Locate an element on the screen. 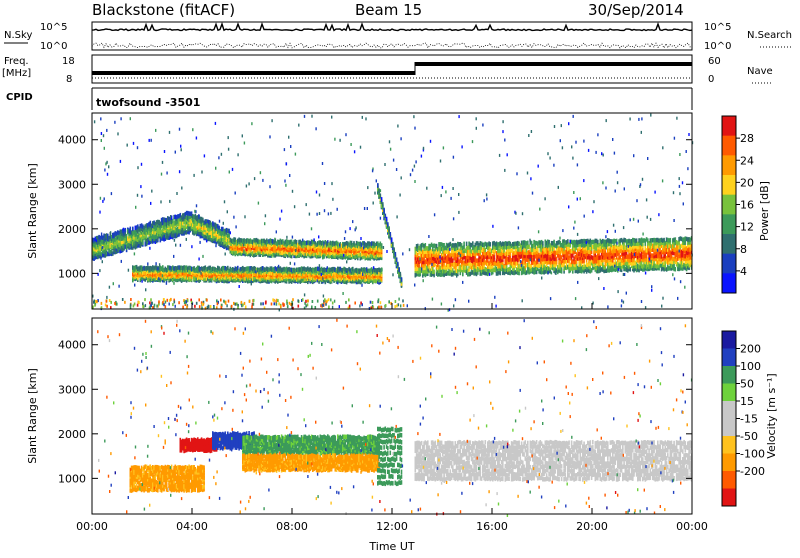 The height and width of the screenshot is (558, 800). cpid-label: CPID is located at coordinates (19, 97).